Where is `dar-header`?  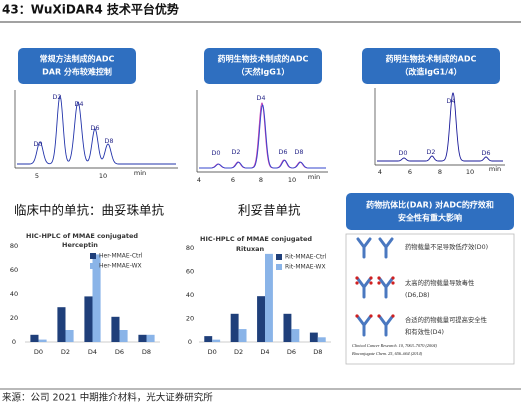 dar-header is located at coordinates (430, 211).